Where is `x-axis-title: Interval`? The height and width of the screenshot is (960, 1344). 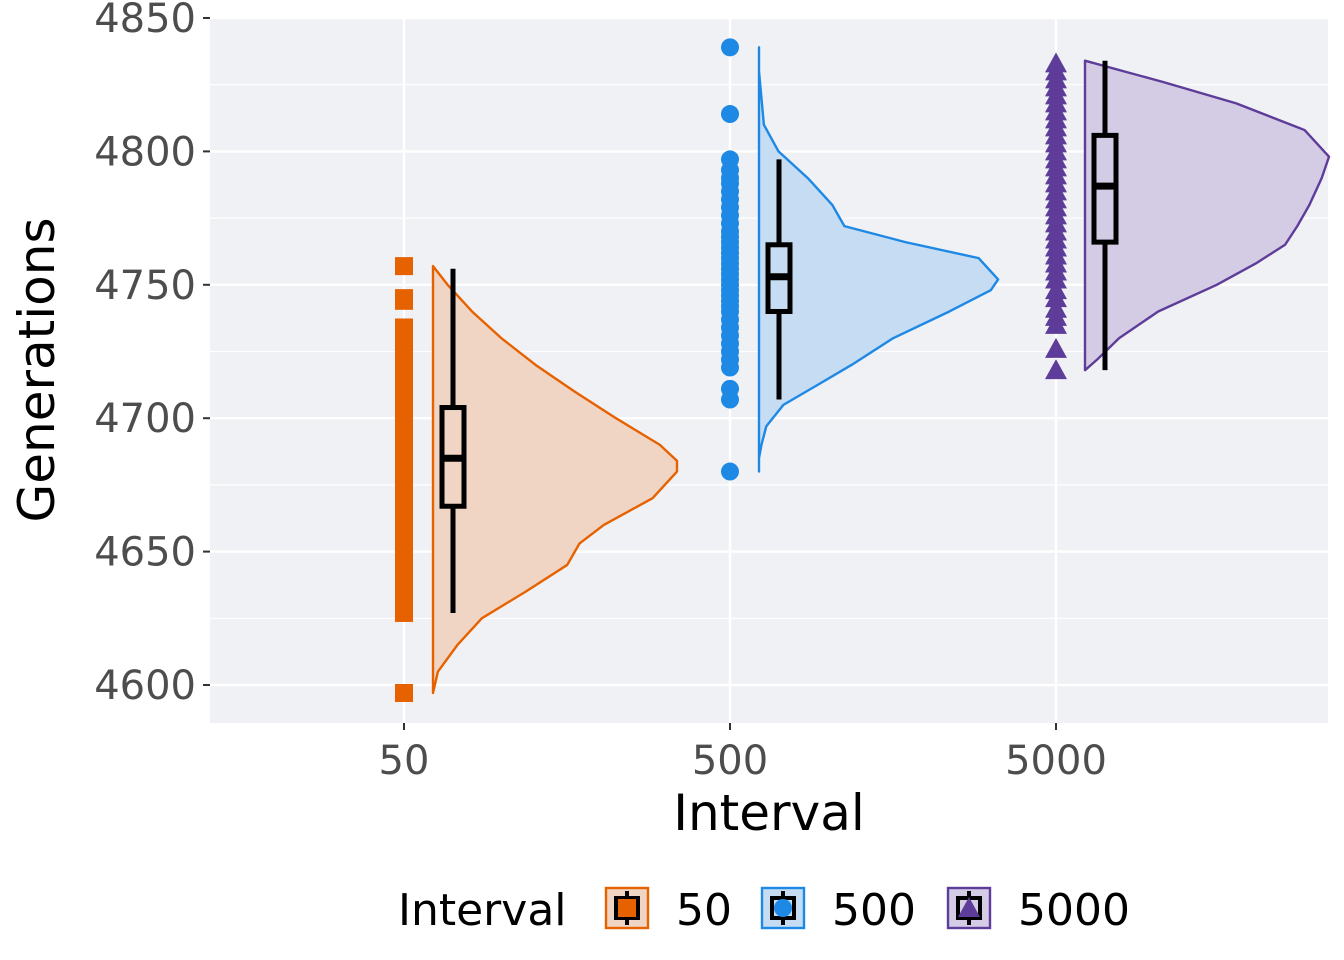
x-axis-title: Interval is located at coordinates (768, 813).